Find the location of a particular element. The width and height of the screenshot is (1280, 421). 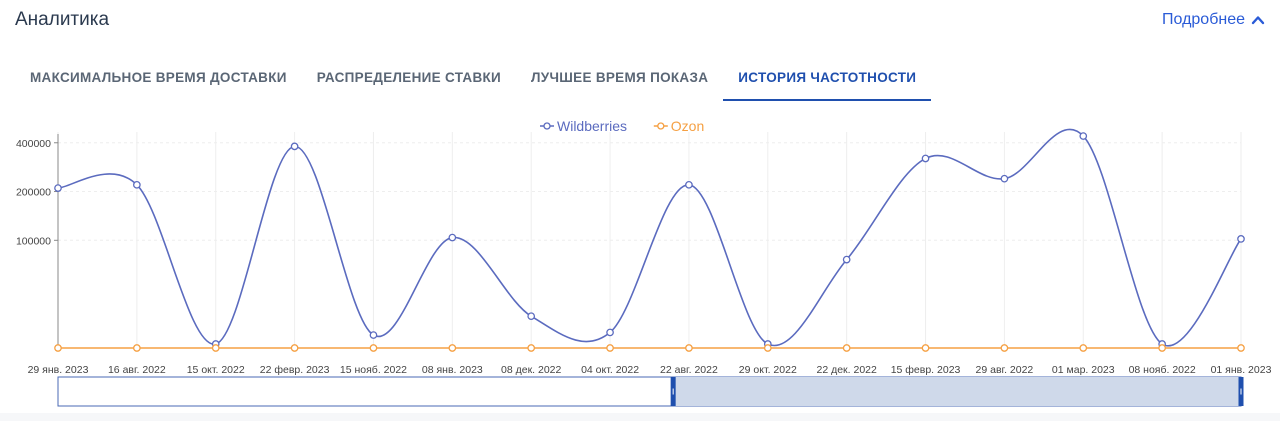

legend-marker-ozon is located at coordinates (661, 126).